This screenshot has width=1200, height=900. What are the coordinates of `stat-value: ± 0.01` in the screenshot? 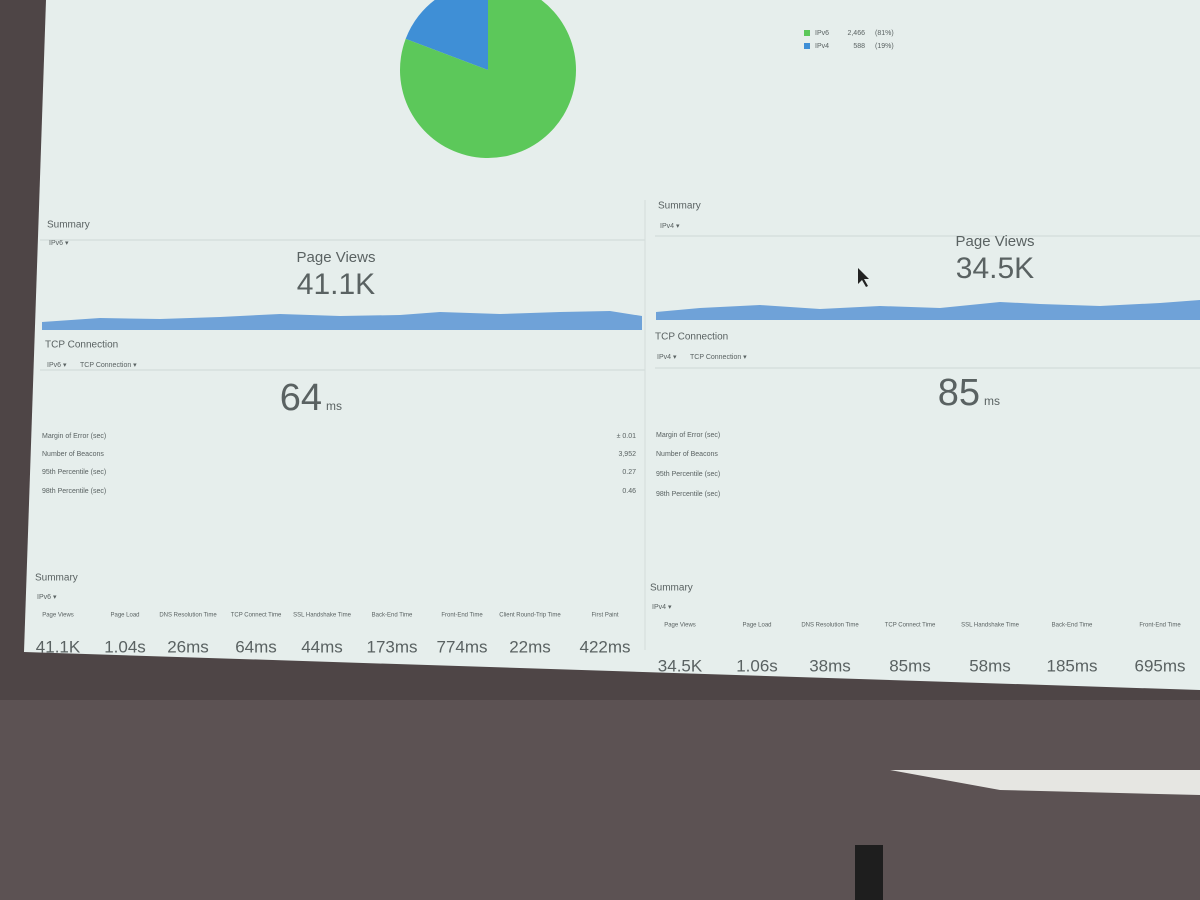 It's located at (627, 436).